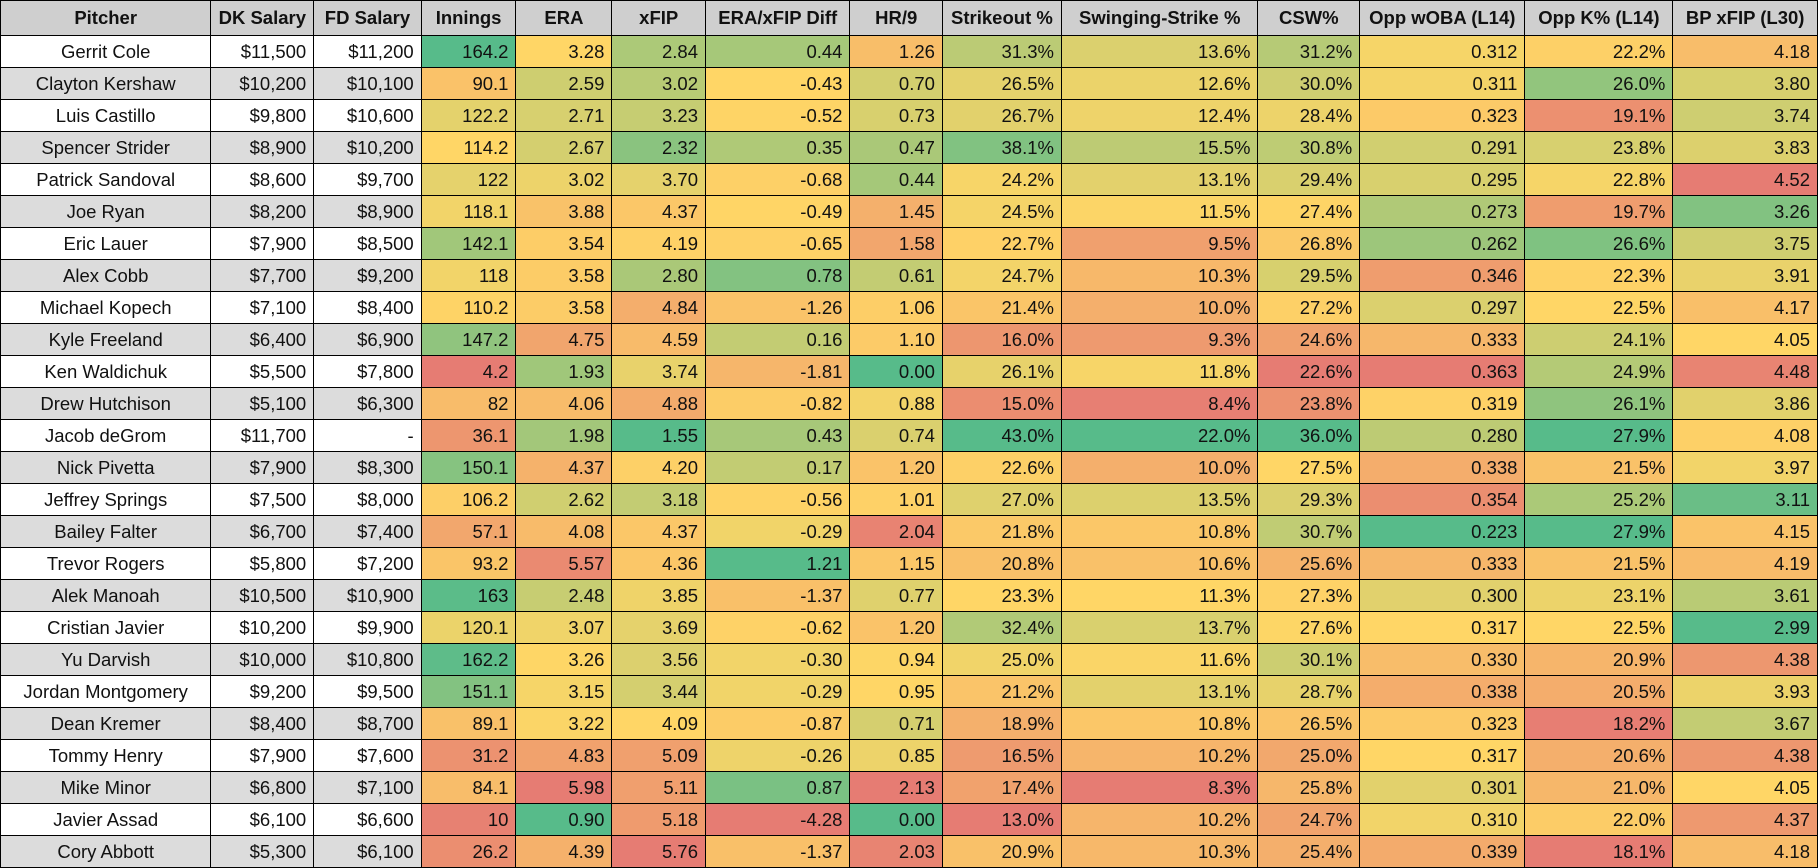 This screenshot has height=868, width=1818. What do you see at coordinates (1599, 83) in the screenshot?
I see `stat-cell: 26.0%` at bounding box center [1599, 83].